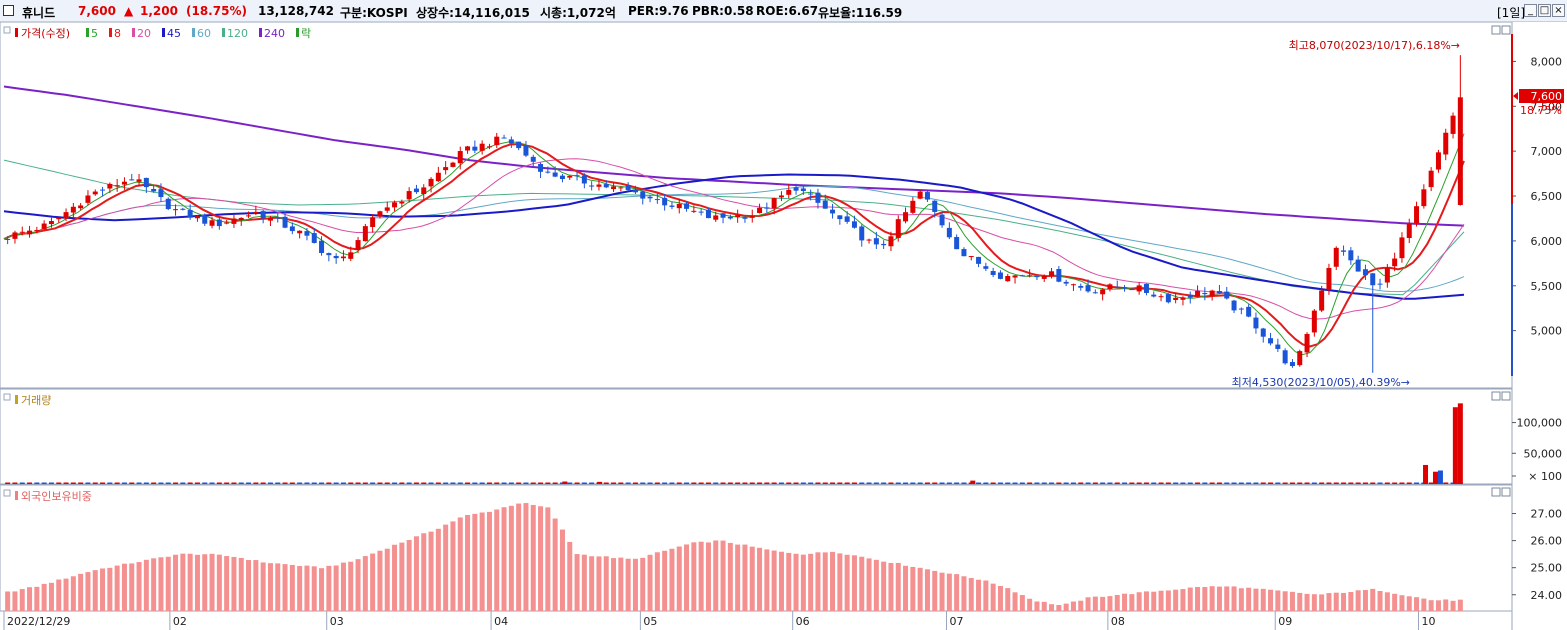 Image resolution: width=1567 pixels, height=630 pixels. What do you see at coordinates (1558, 10) in the screenshot?
I see `close-button: ×` at bounding box center [1558, 10].